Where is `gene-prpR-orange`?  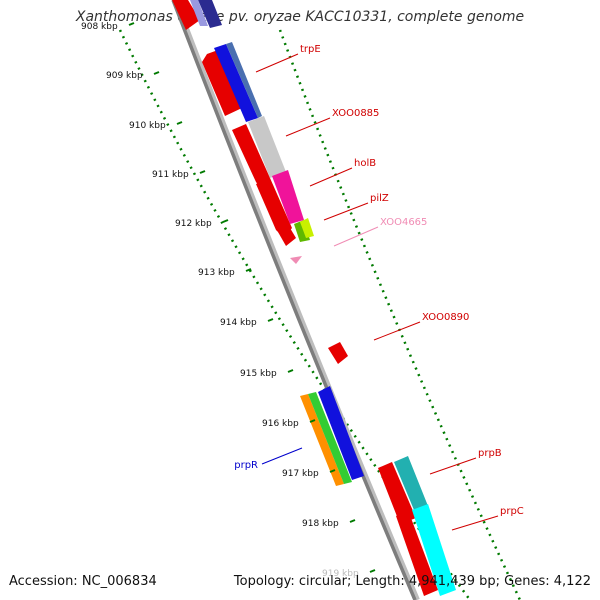
gene-prpR-orange is located at coordinates (322, 440).